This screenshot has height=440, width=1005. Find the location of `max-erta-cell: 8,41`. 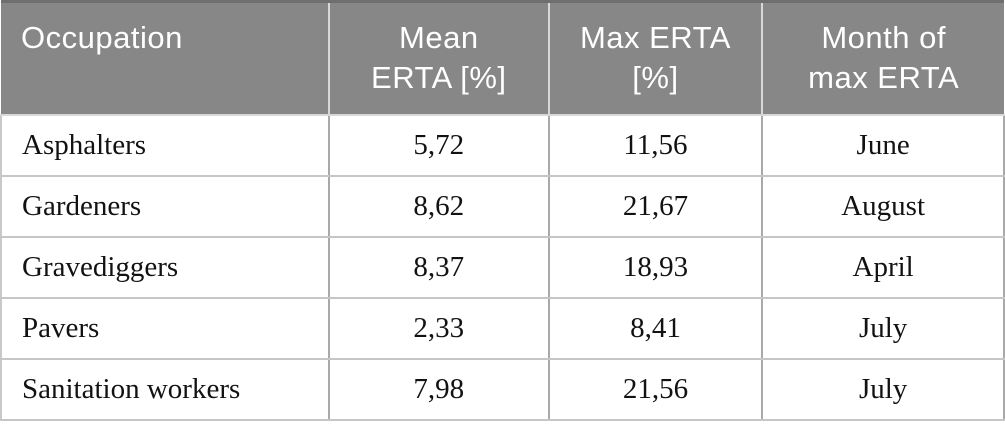

max-erta-cell: 8,41 is located at coordinates (656, 328).